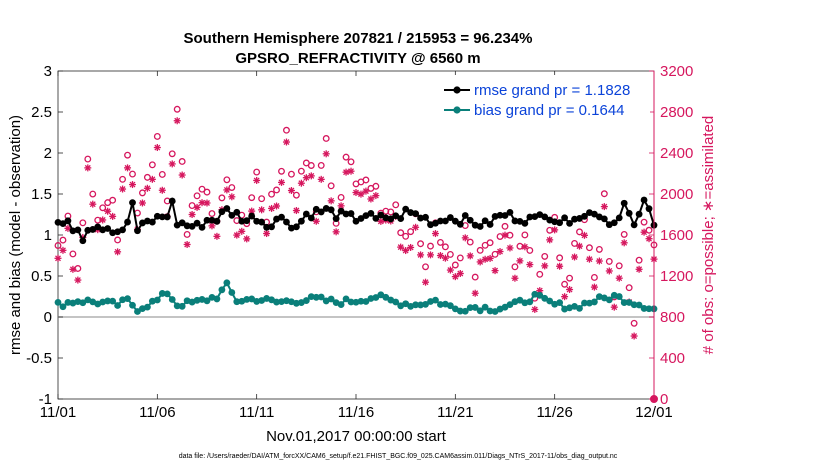 Image resolution: width=830 pixels, height=470 pixels. What do you see at coordinates (457, 90) in the screenshot?
I see `legend-rmse-marker` at bounding box center [457, 90].